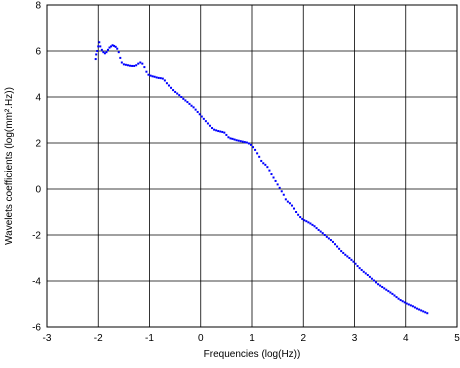  I want to click on x-axis-ticks: -3 -2 -1 0 1 2 3 4 5, so click(251, 338).